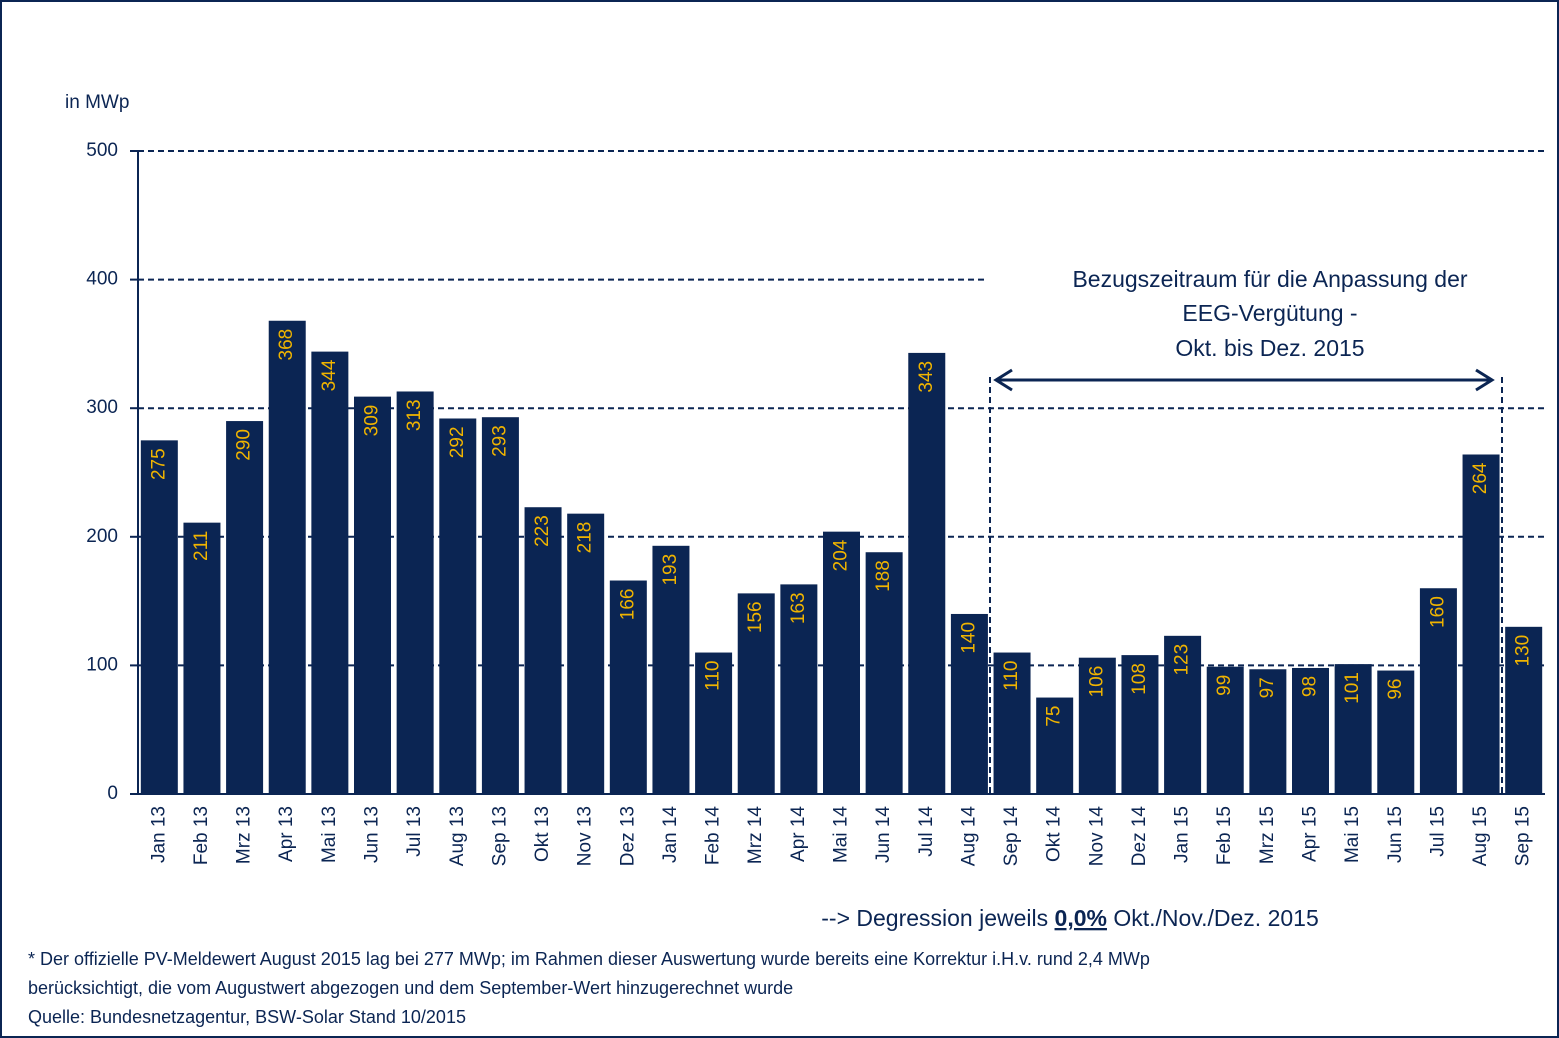 The width and height of the screenshot is (1559, 1038). I want to click on x-tick-label: Jun 15, so click(1395, 834).